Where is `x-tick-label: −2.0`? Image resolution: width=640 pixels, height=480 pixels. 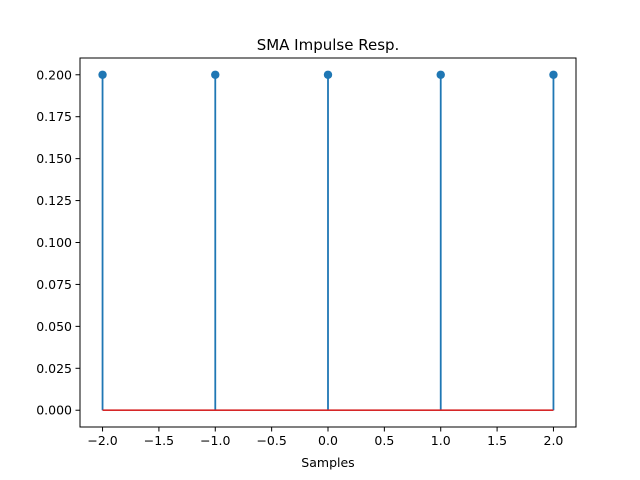 x-tick-label: −2.0 is located at coordinates (102, 440).